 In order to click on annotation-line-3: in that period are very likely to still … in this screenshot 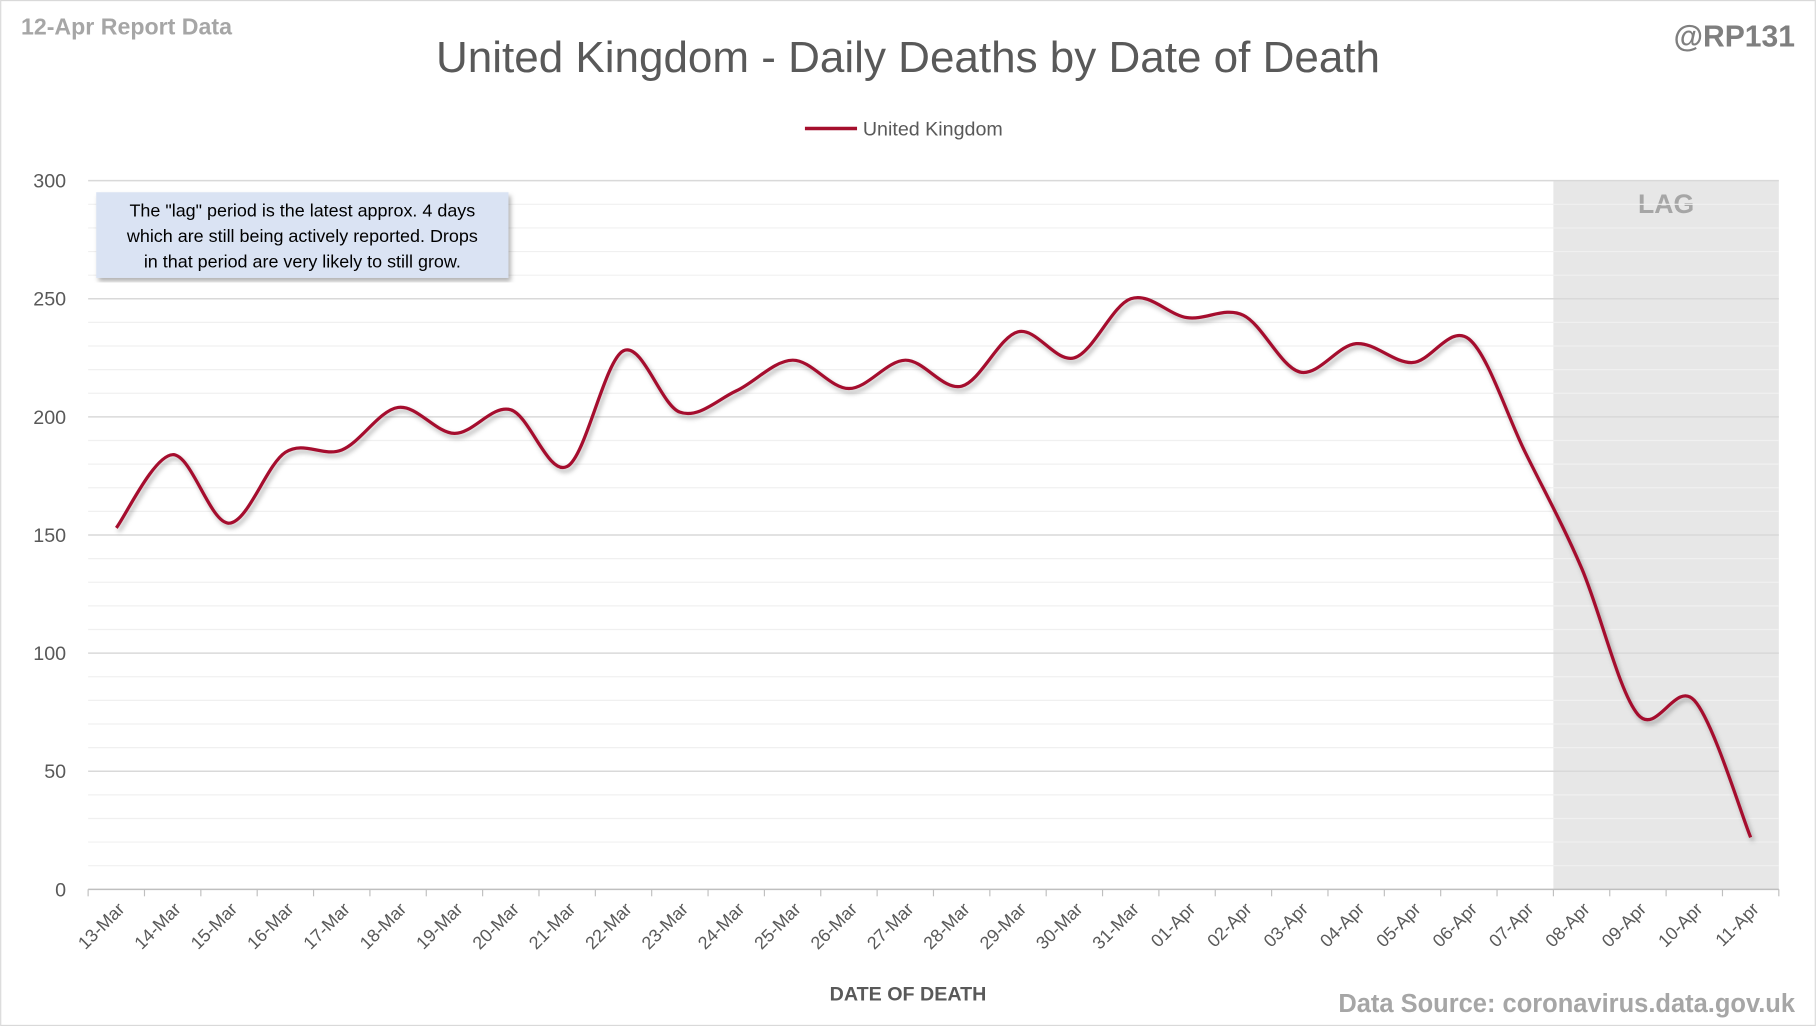, I will do `click(302, 262)`.